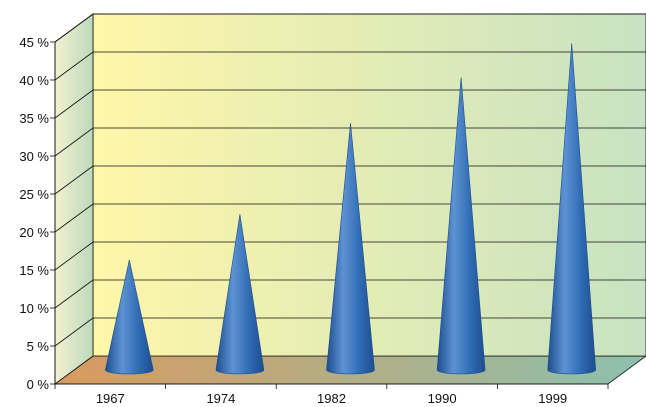  Describe the element at coordinates (34, 308) in the screenshot. I see `y-tick-label: 10 %` at that location.